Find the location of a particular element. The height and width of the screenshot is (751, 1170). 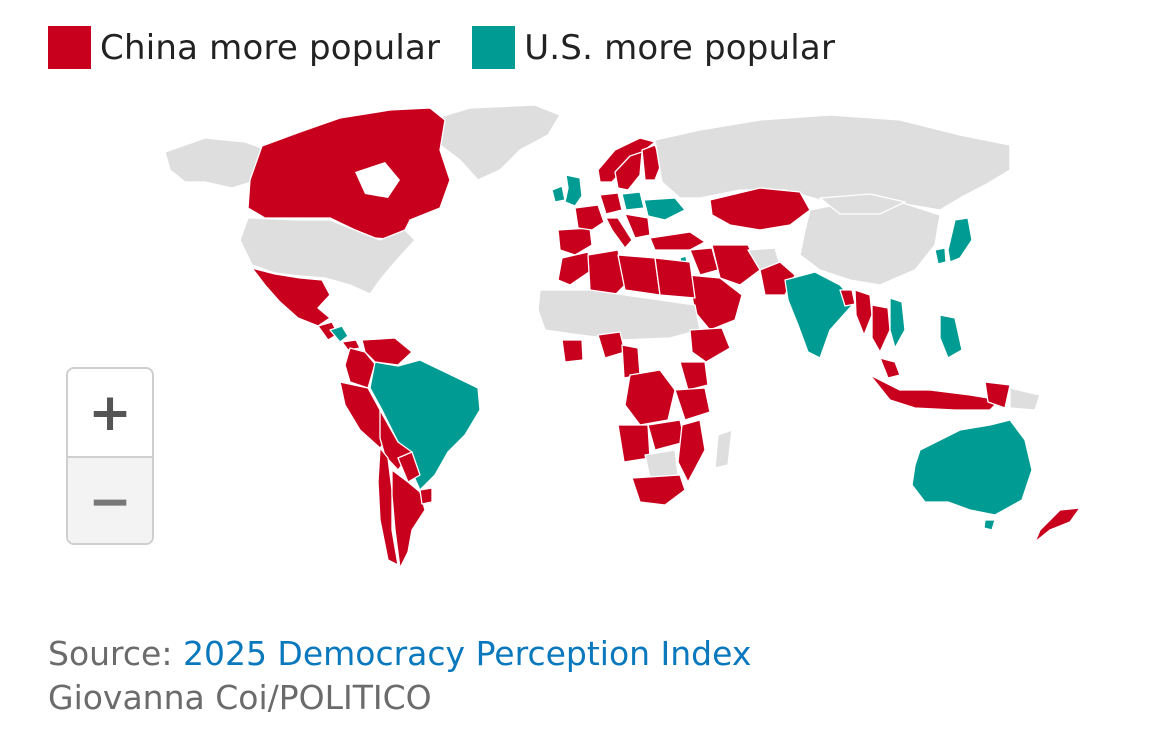

country-usa is located at coordinates (327, 256).